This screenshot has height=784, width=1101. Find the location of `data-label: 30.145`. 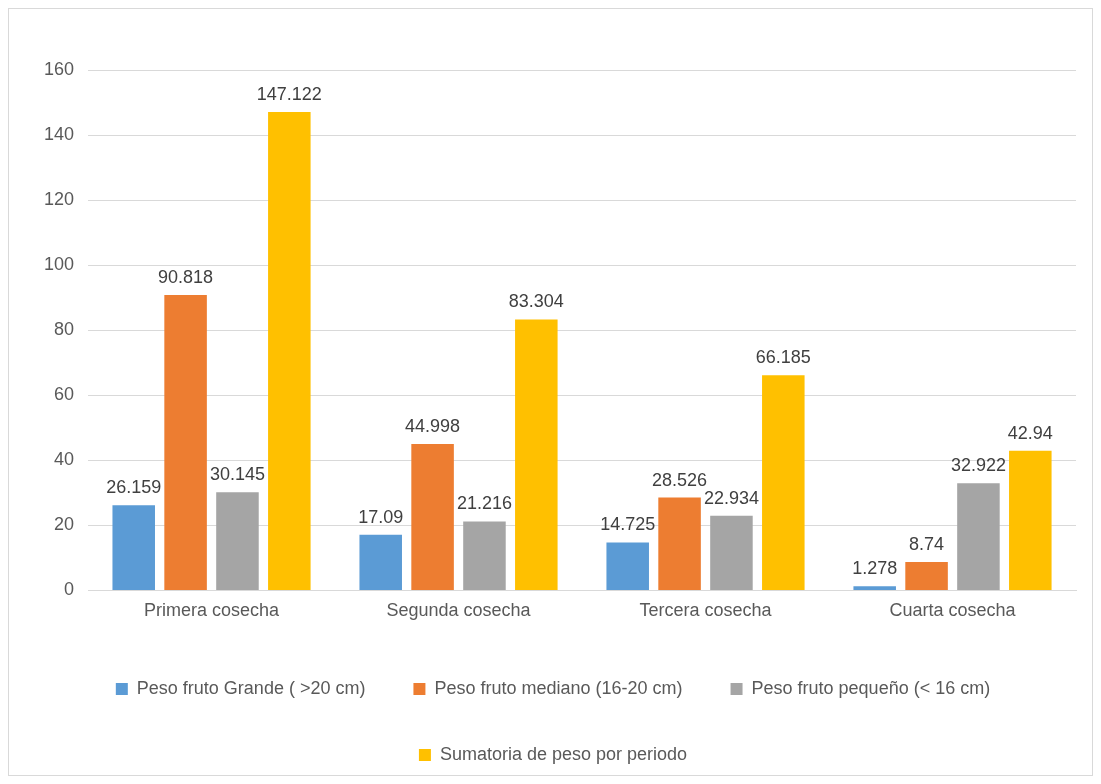

data-label: 30.145 is located at coordinates (237, 474).